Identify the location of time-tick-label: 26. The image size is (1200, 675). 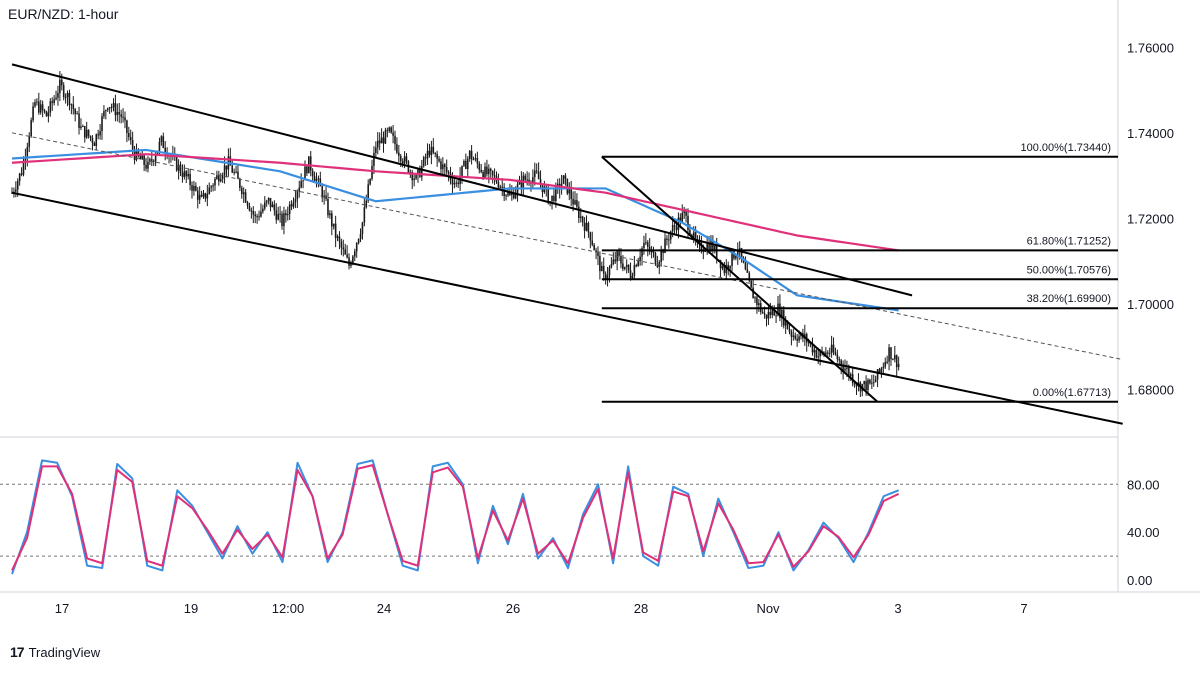
(513, 608).